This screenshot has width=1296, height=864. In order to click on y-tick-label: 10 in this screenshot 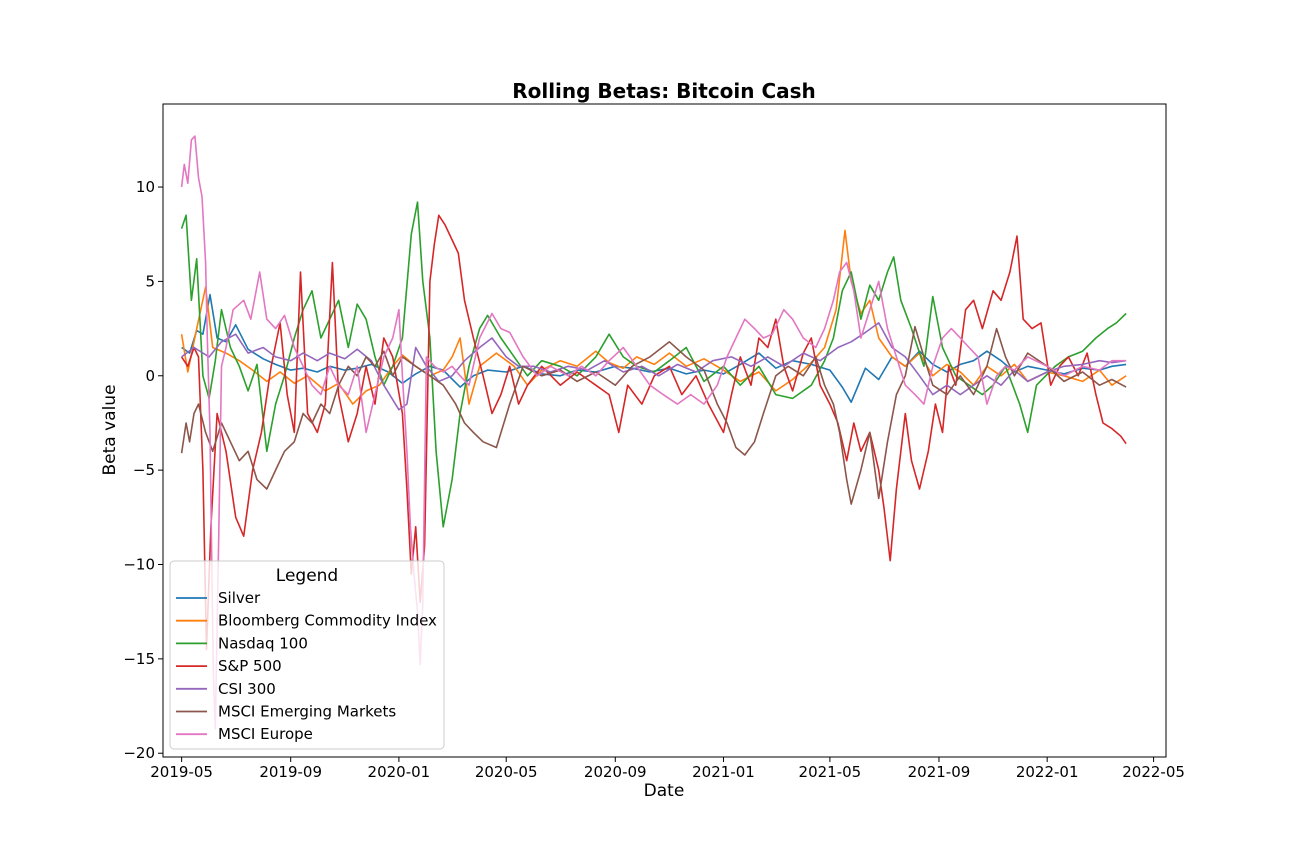, I will do `click(145, 187)`.